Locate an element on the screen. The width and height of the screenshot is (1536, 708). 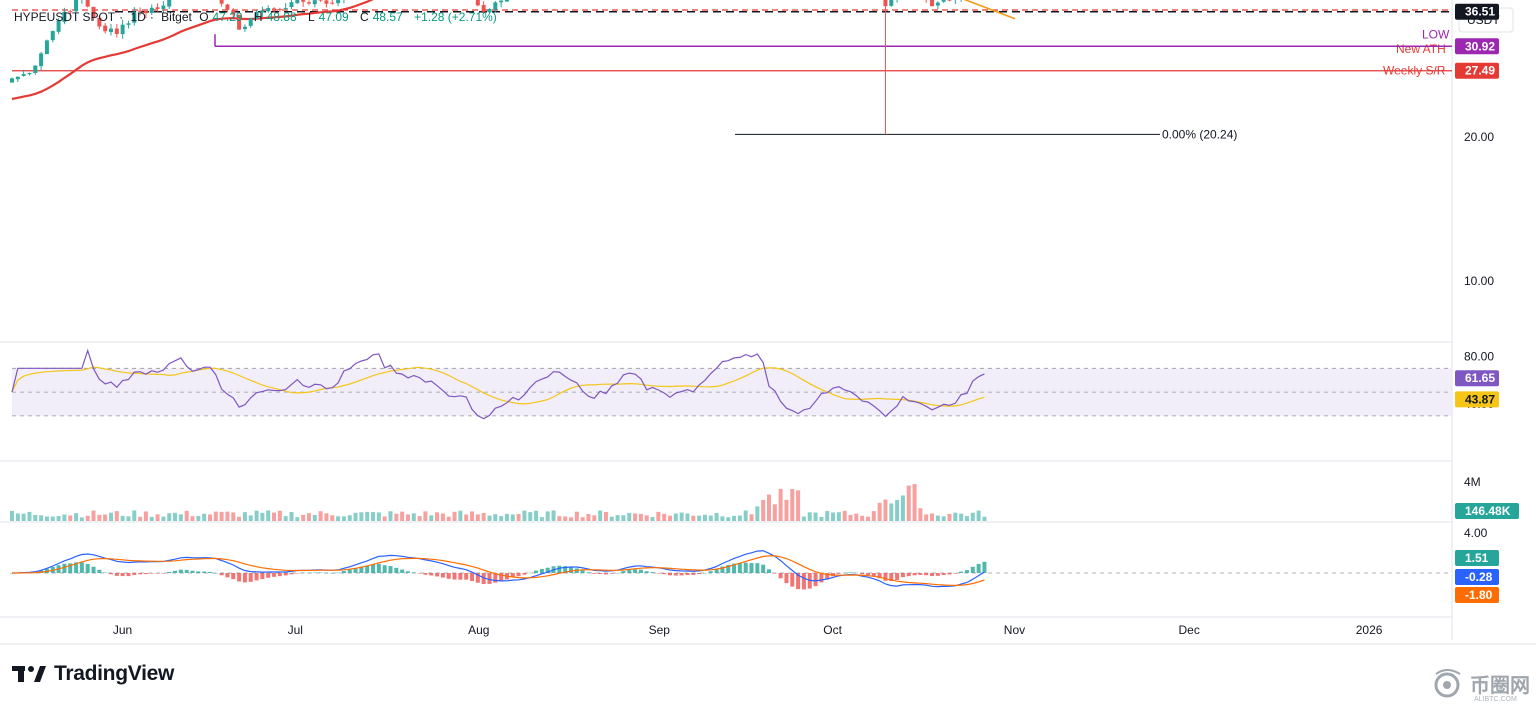
signal-value-tag-bg is located at coordinates (1477, 595).